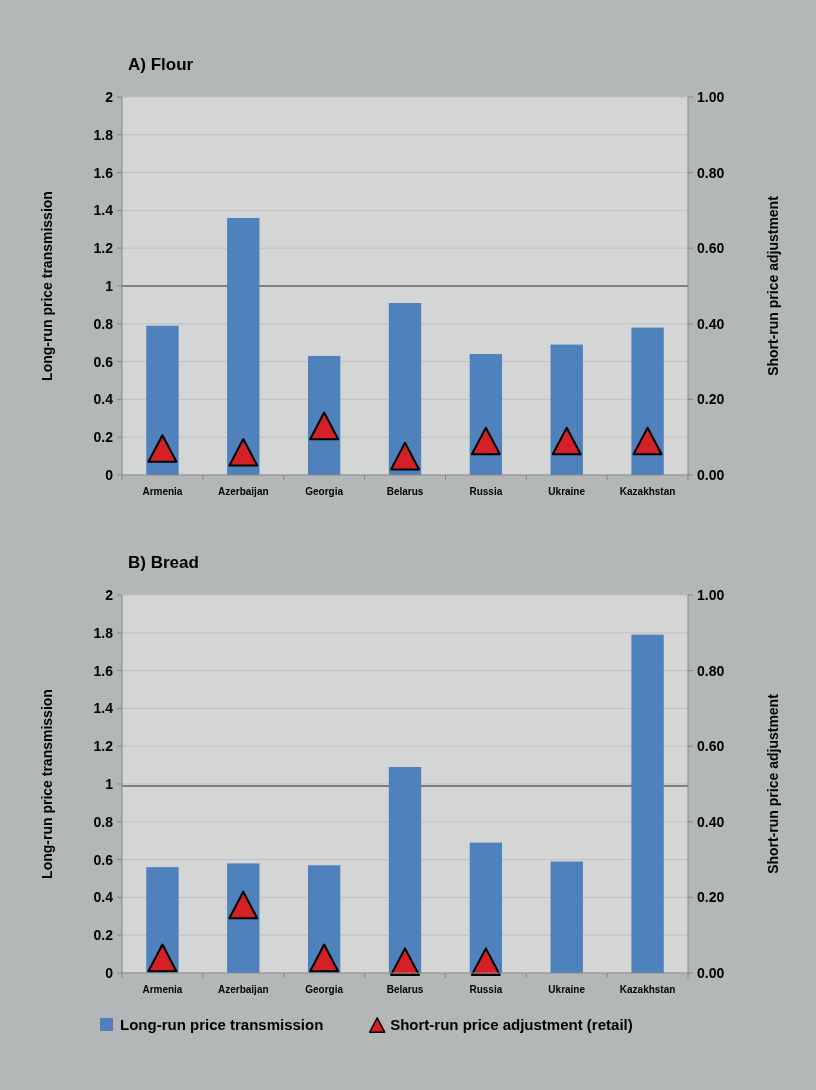 The image size is (816, 1090). Describe the element at coordinates (222, 1025) in the screenshot. I see `legend-label: Long-run price transmission` at that location.